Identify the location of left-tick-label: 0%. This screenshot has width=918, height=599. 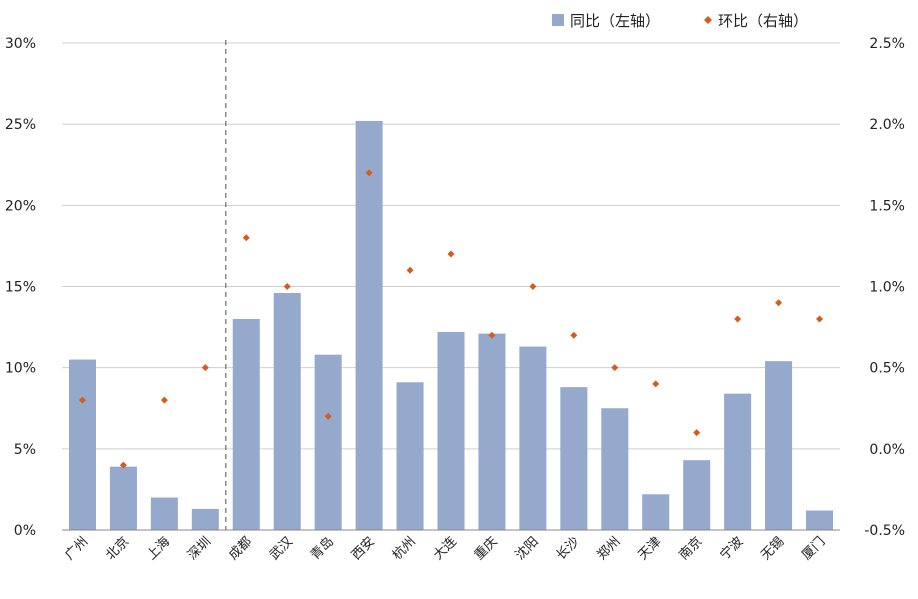
(25, 531).